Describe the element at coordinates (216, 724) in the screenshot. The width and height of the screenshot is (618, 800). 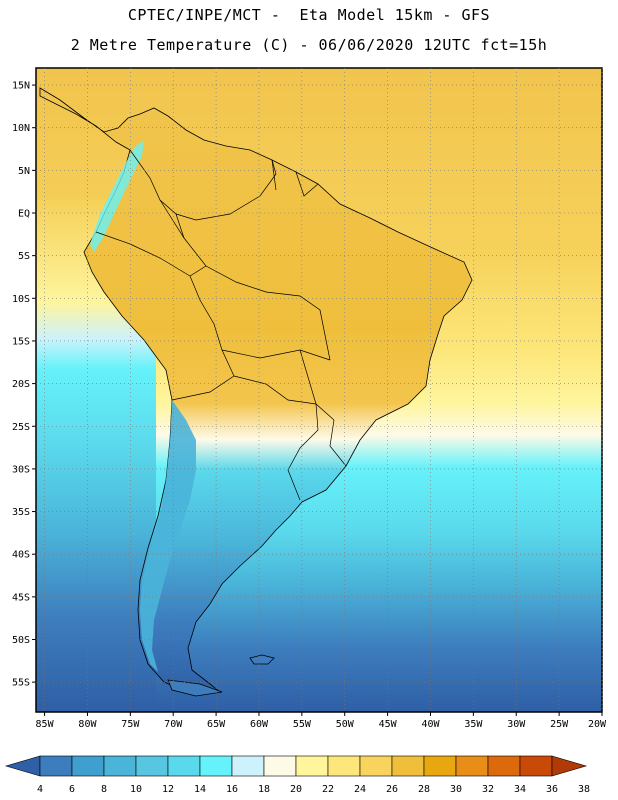
I see `lon-label: 65W` at that location.